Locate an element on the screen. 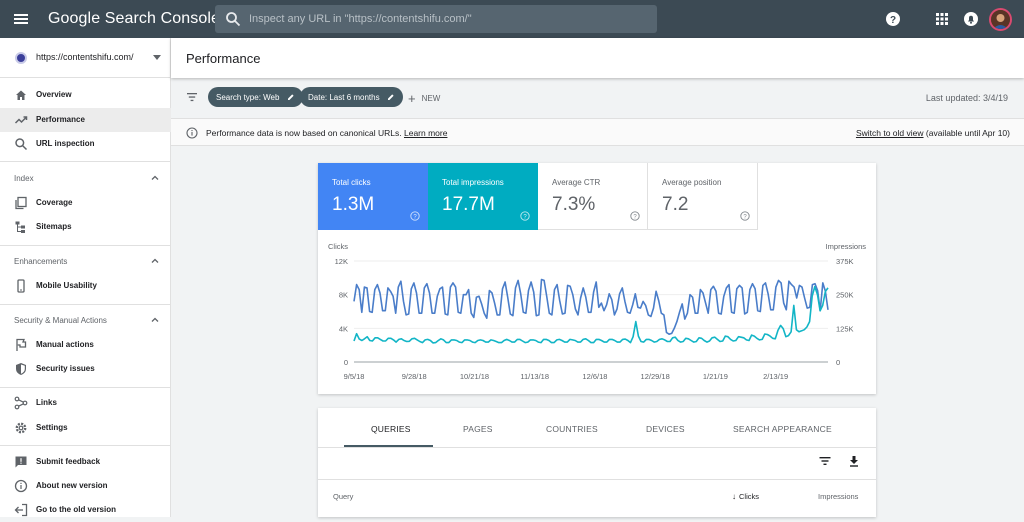 The height and width of the screenshot is (522, 1024). metric-label: Total impressions is located at coordinates (473, 182).